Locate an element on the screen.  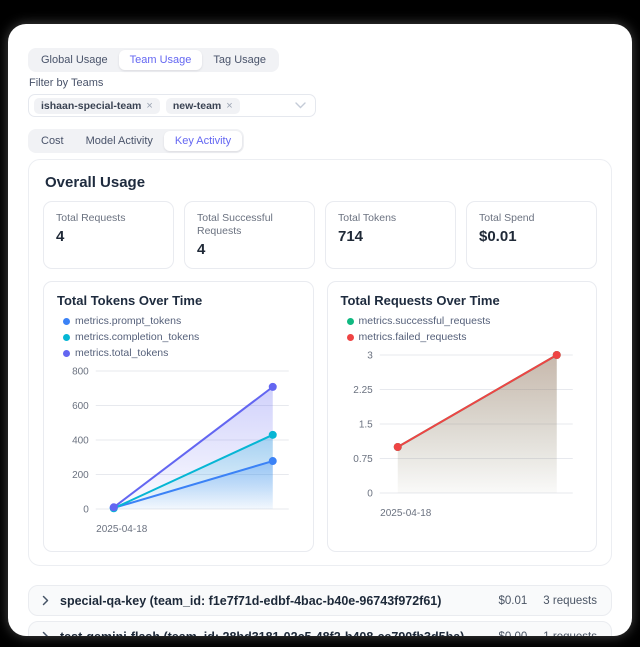
key-row-requests: 1 requests is located at coordinates (570, 633).